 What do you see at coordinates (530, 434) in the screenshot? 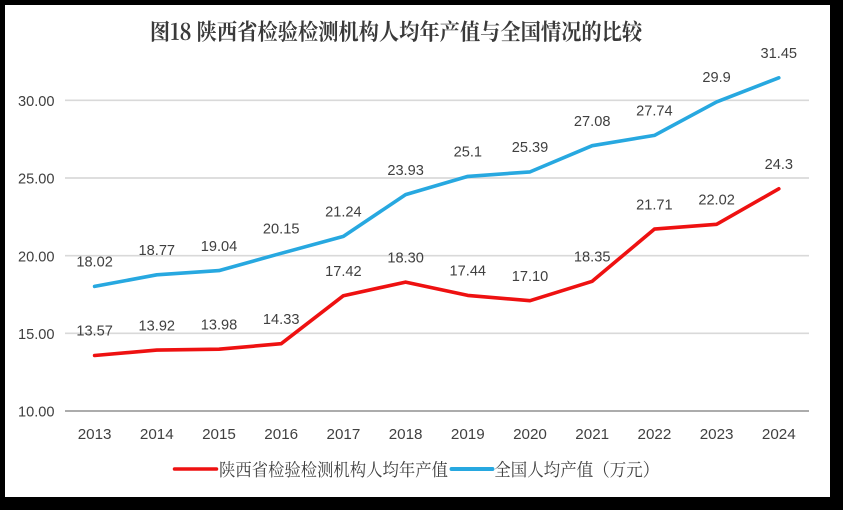
I see `svg-text: 2020` at bounding box center [530, 434].